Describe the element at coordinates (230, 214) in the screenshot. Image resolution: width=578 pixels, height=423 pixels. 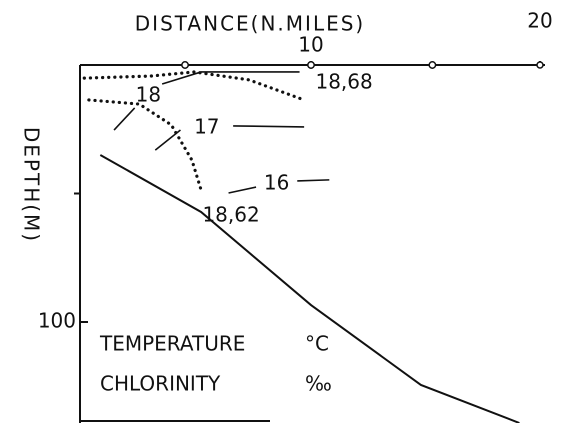
I see `isohaline-label: 18,62` at that location.